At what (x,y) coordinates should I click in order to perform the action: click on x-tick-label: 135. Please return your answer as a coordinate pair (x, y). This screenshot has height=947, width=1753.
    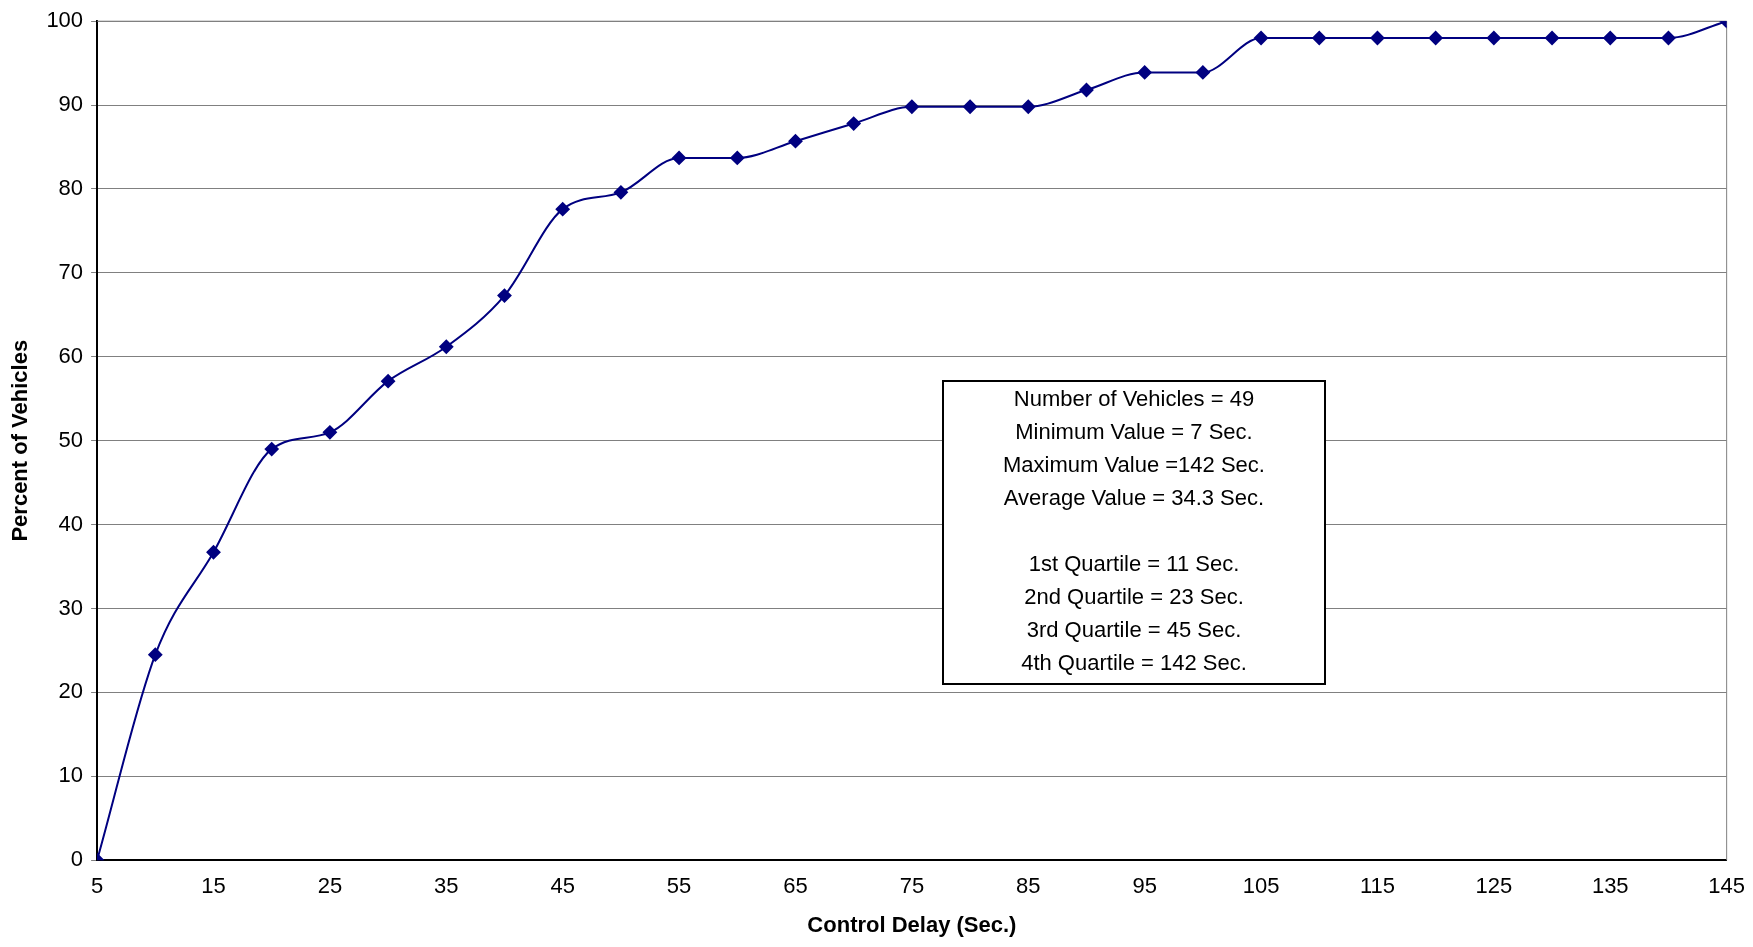
    Looking at the image, I should click on (1610, 886).